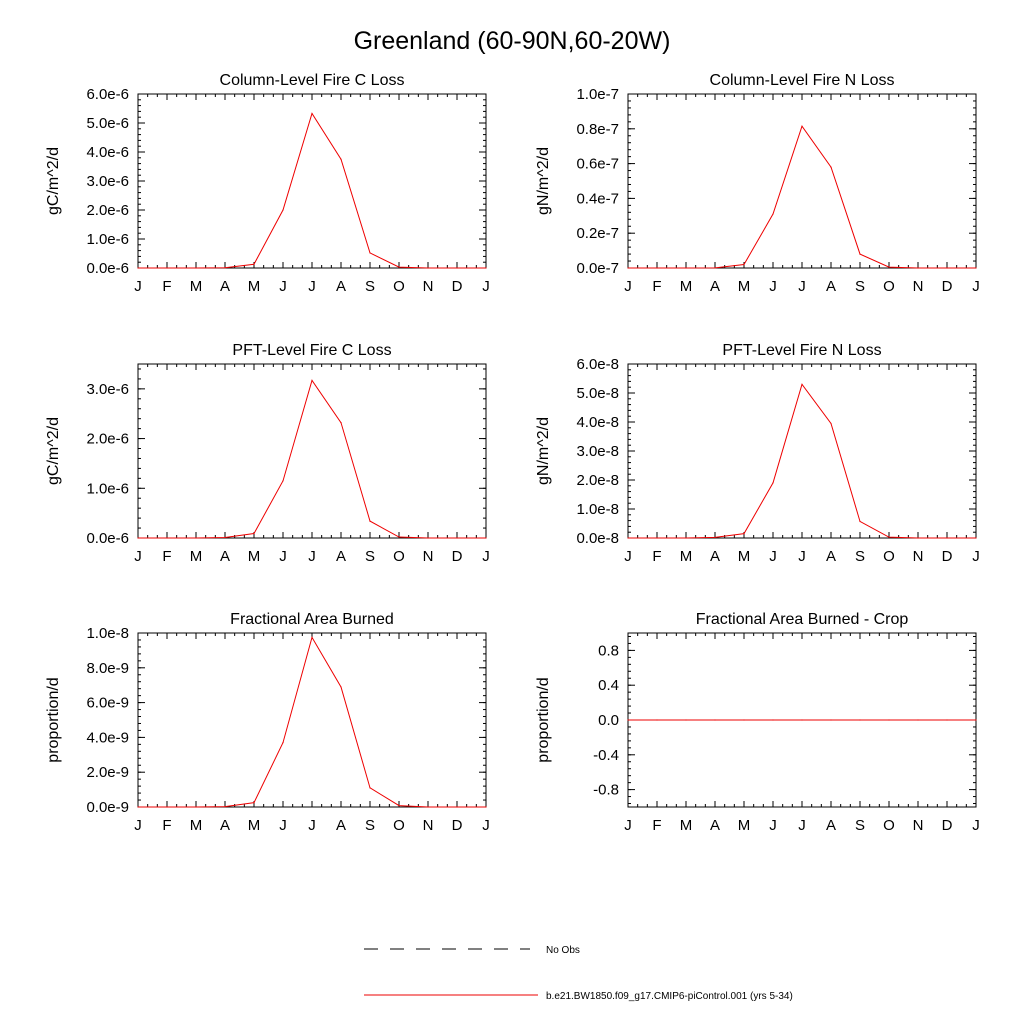 This screenshot has width=1024, height=1024. I want to click on y-tick-label: 0.0e-7, so click(597, 268).